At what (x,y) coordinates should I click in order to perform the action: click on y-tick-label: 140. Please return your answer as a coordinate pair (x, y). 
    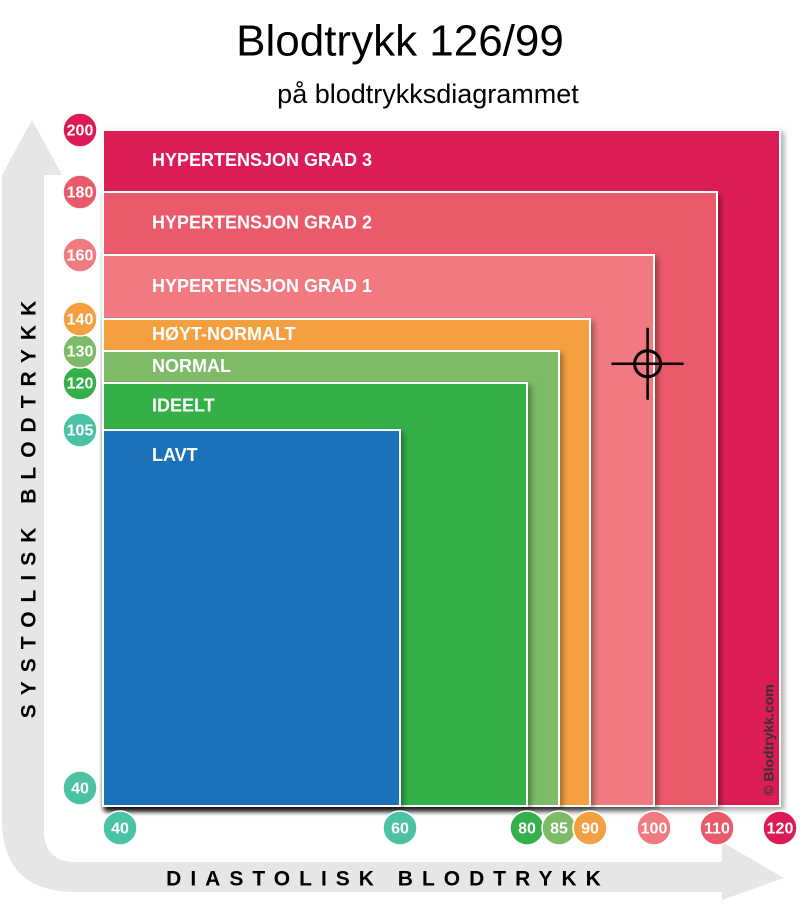
    Looking at the image, I should click on (80, 320).